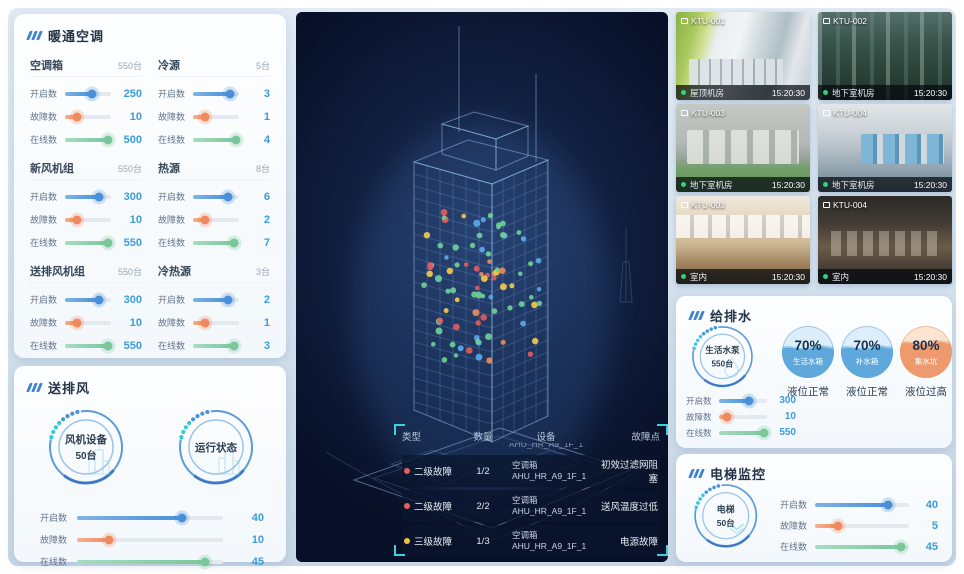 This screenshot has width=964, height=574. What do you see at coordinates (885, 148) in the screenshot?
I see `camera-tile: KTU-004 地下室机房 15:20:30` at bounding box center [885, 148].